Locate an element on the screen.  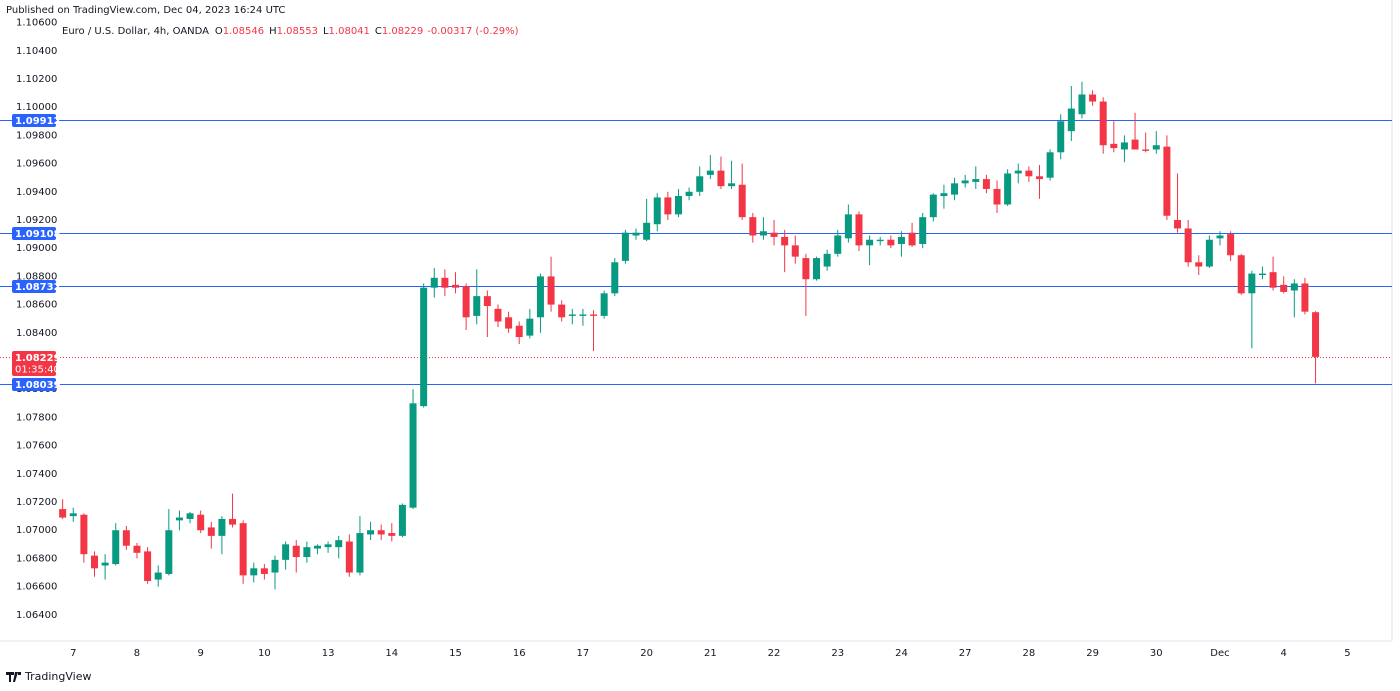
x-axis: 7 8 9 10 13 14 15 16 17 20 21 22 23 24 27 28 29 30 Dec 4 5 is located at coordinates (710, 653).